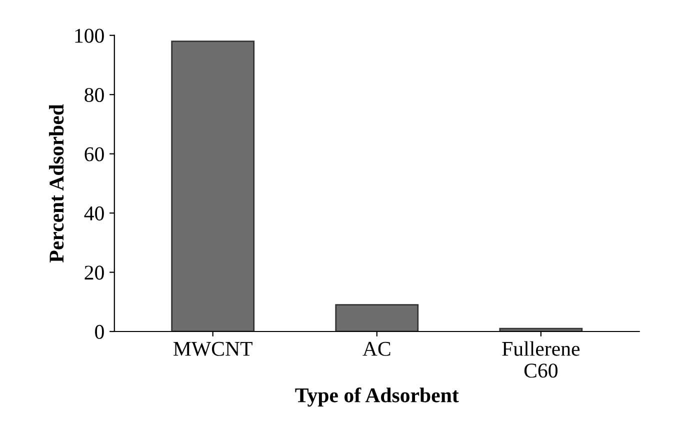 This screenshot has height=442, width=673. What do you see at coordinates (377, 397) in the screenshot?
I see `x-axis-title: Type of Adsorbent` at bounding box center [377, 397].